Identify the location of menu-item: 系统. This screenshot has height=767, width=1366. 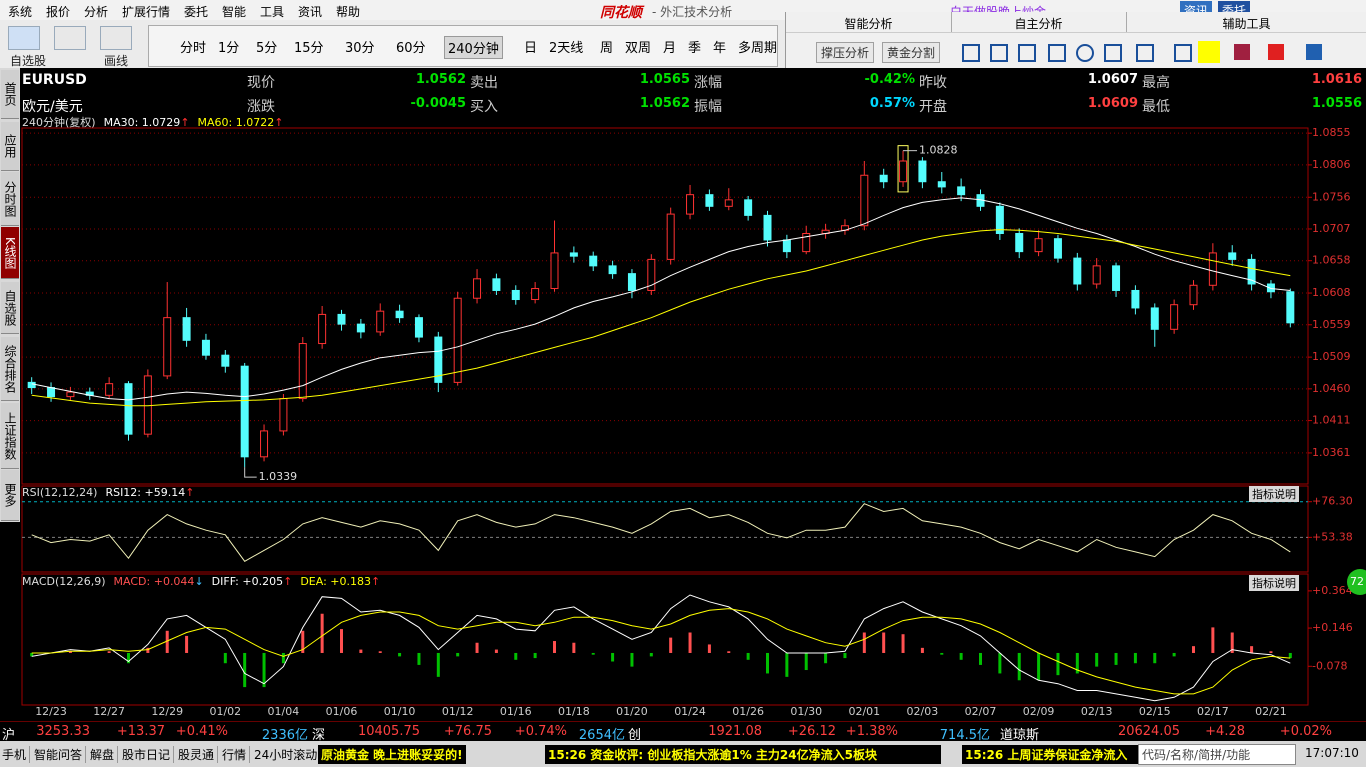
(20, 12).